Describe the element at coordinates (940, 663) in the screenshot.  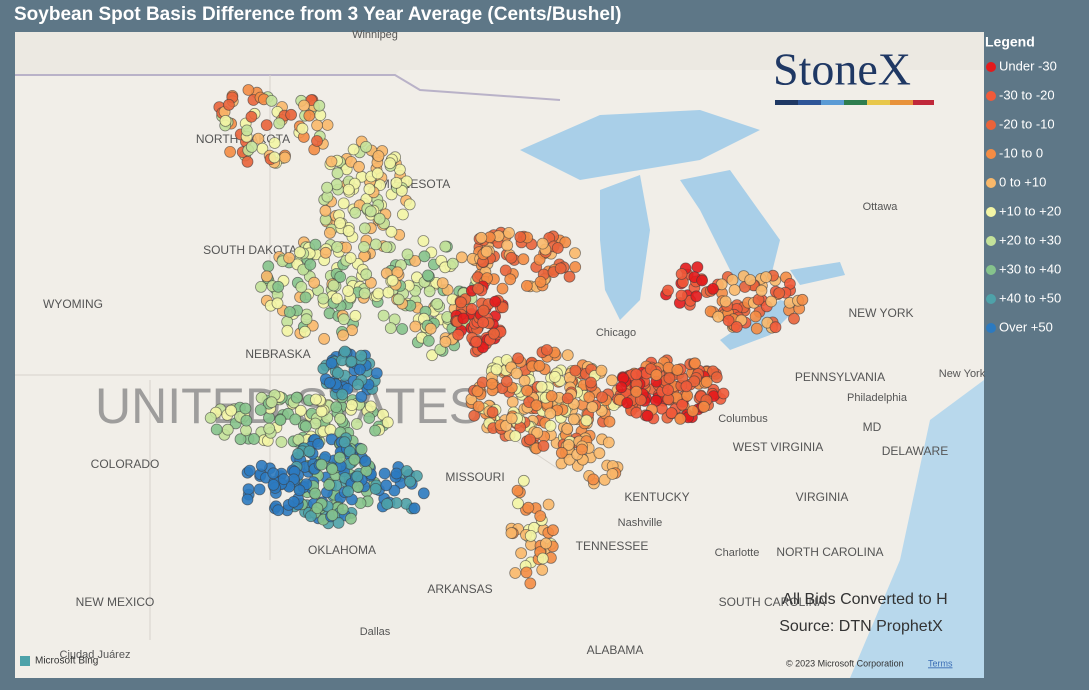
I see `terms-link: Terms` at that location.